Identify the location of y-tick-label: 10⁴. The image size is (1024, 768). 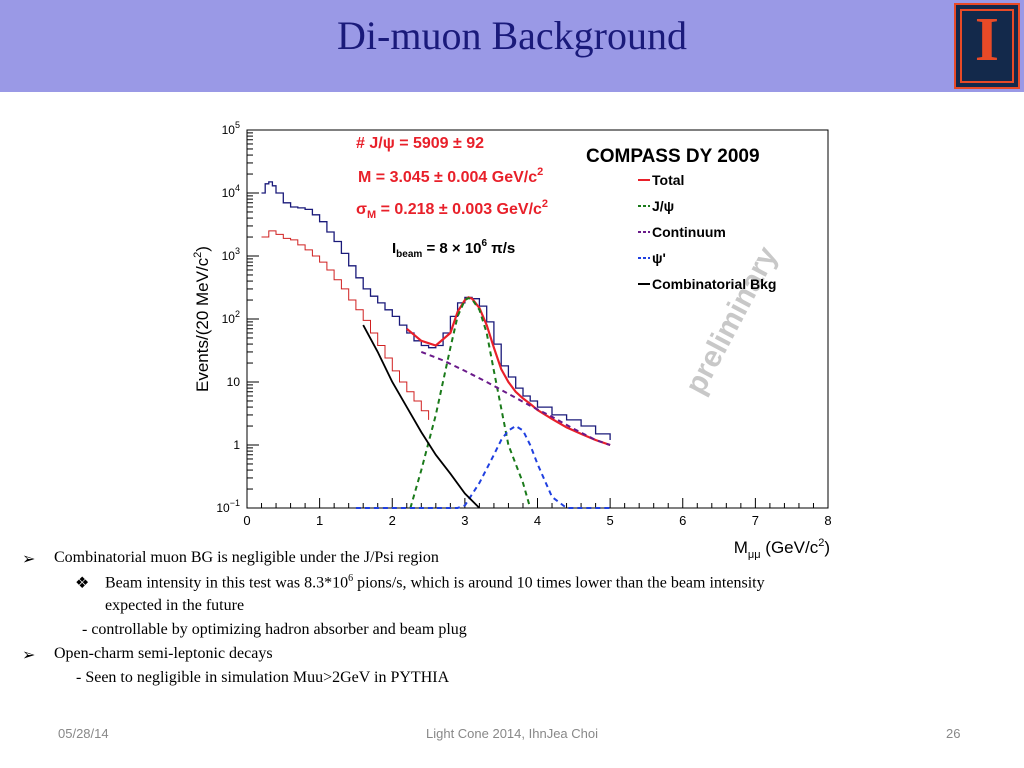
(231, 191).